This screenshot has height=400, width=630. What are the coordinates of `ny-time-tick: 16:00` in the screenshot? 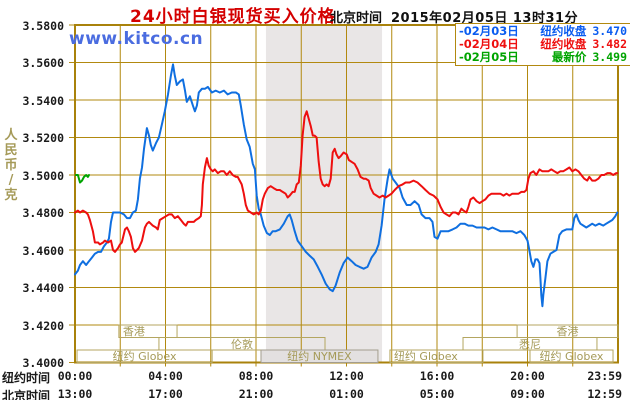 It's located at (437, 376).